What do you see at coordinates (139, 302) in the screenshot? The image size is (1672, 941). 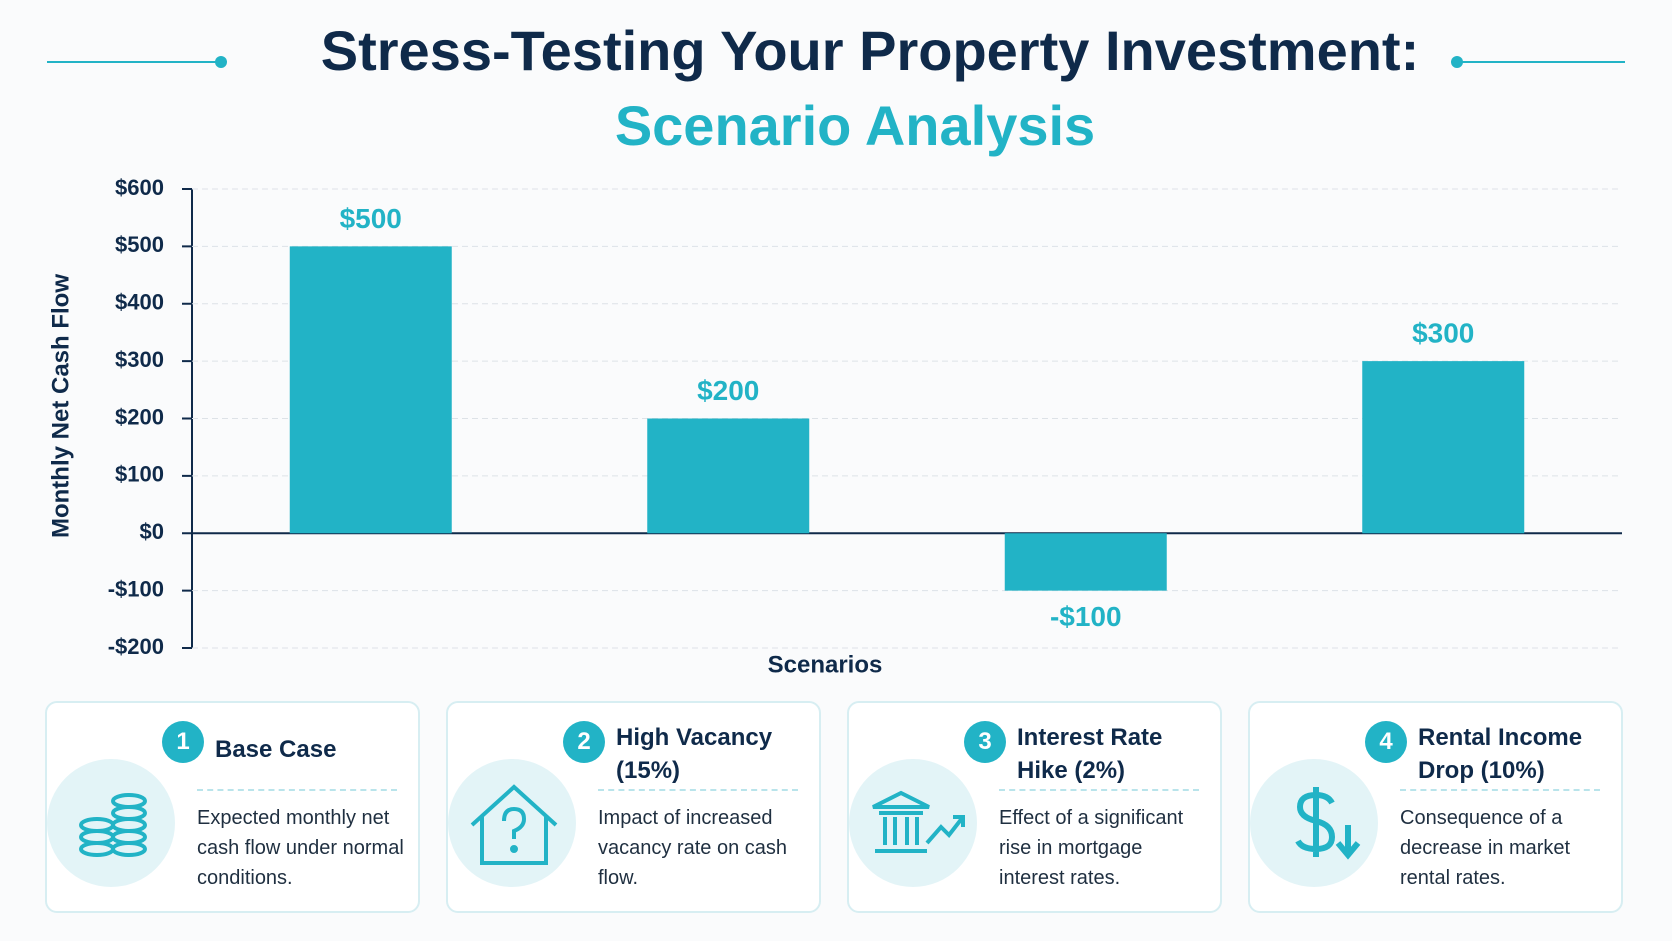 I see `y-tick-label: $400` at bounding box center [139, 302].